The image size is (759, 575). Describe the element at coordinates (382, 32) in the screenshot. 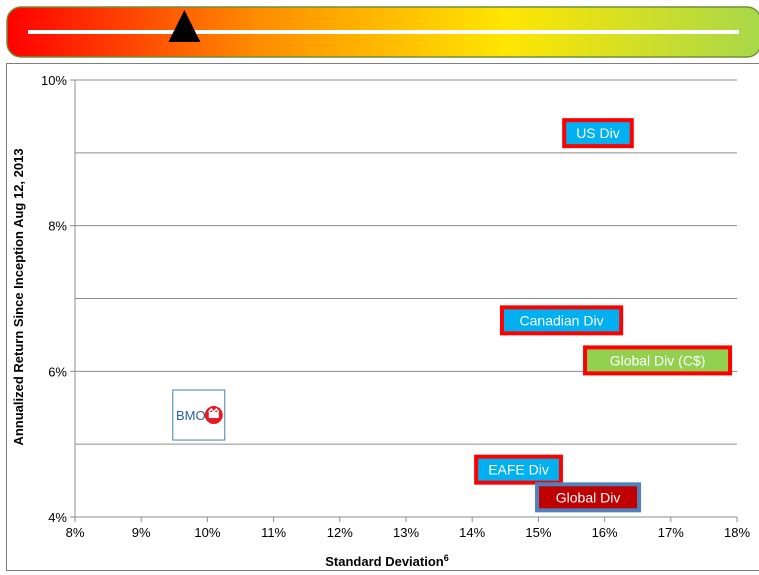

I see `risk-meter` at that location.